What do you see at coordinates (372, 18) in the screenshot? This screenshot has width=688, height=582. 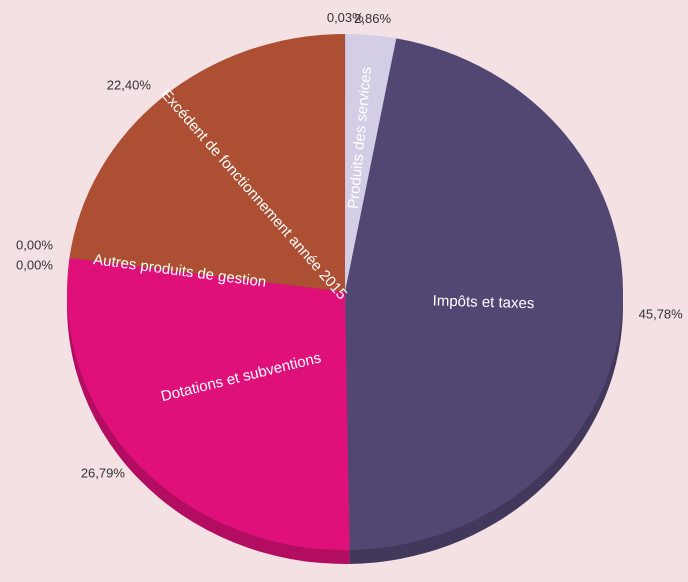 I see `value-label: 2,86%` at bounding box center [372, 18].